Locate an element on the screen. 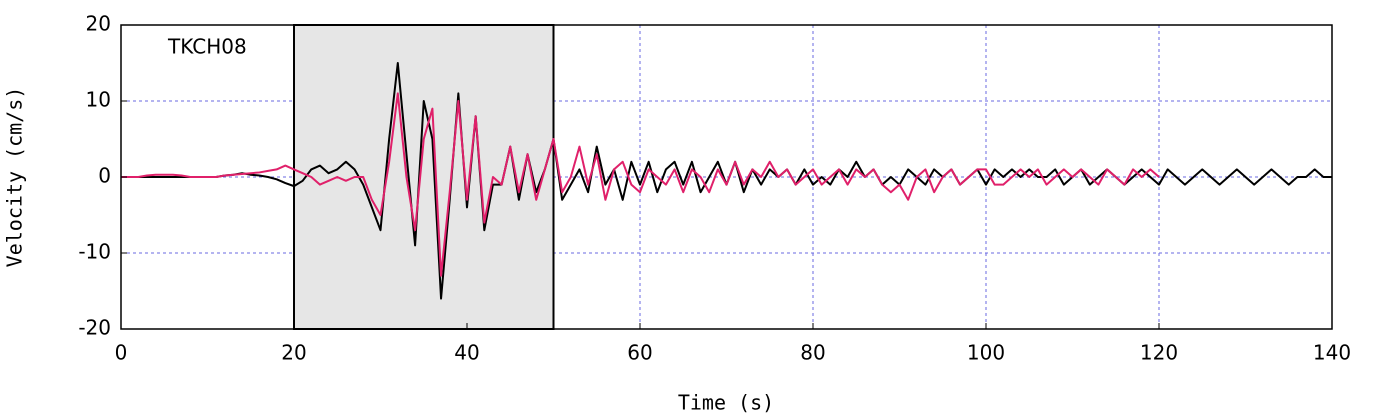 This screenshot has height=416, width=1392. x-tick-label: 140 is located at coordinates (1332, 353).